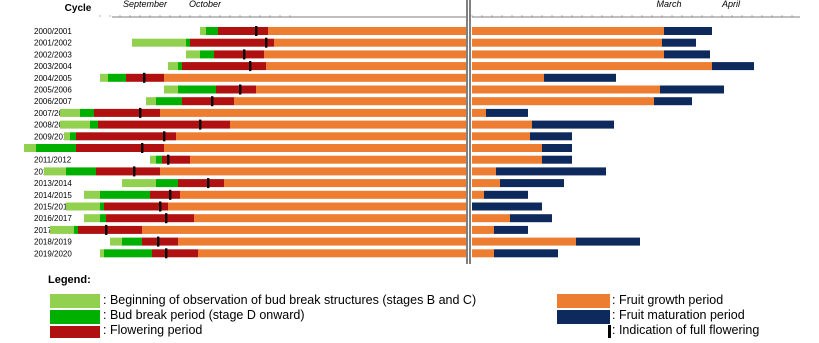  Describe the element at coordinates (153, 330) in the screenshot. I see `legend-label-flowering: : Flowering period` at that location.